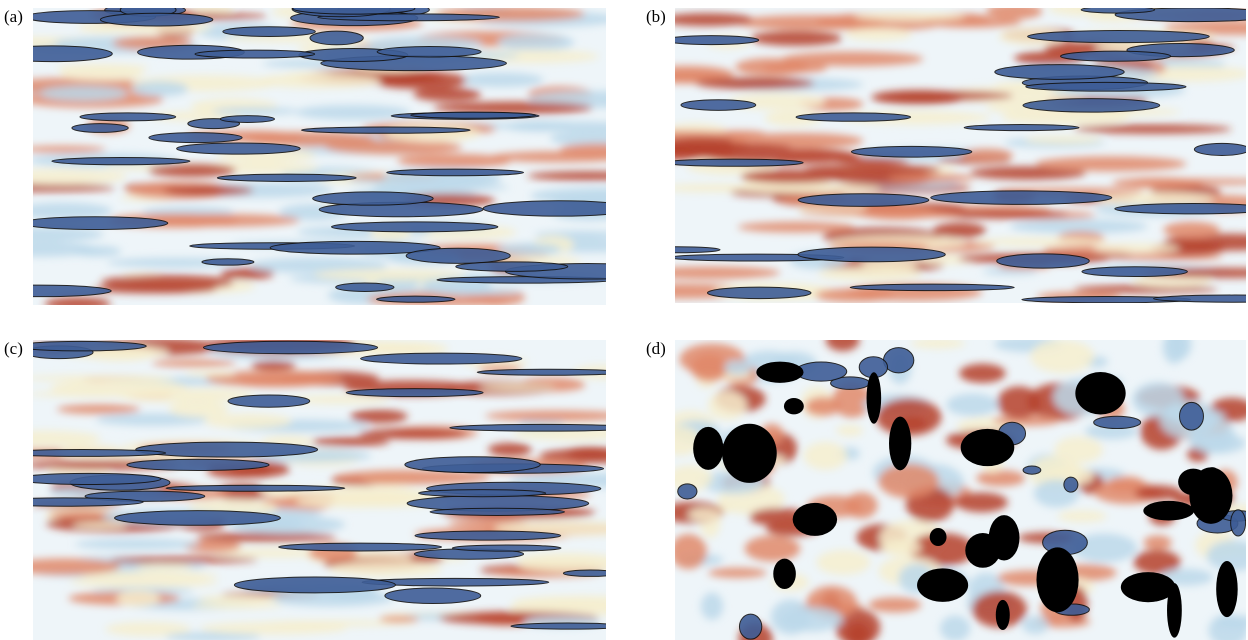 This screenshot has height=640, width=1248. What do you see at coordinates (13, 16) in the screenshot?
I see `panel-label: (a)` at bounding box center [13, 16].